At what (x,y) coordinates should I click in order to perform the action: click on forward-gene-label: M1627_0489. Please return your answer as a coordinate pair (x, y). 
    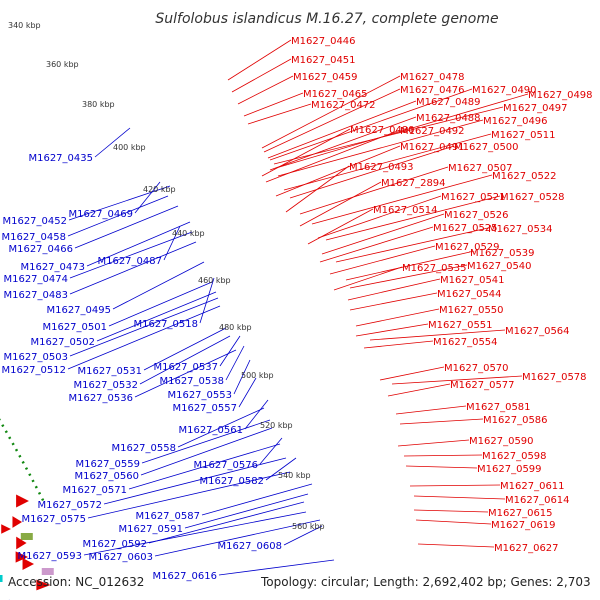
    Looking at the image, I should click on (448, 102).